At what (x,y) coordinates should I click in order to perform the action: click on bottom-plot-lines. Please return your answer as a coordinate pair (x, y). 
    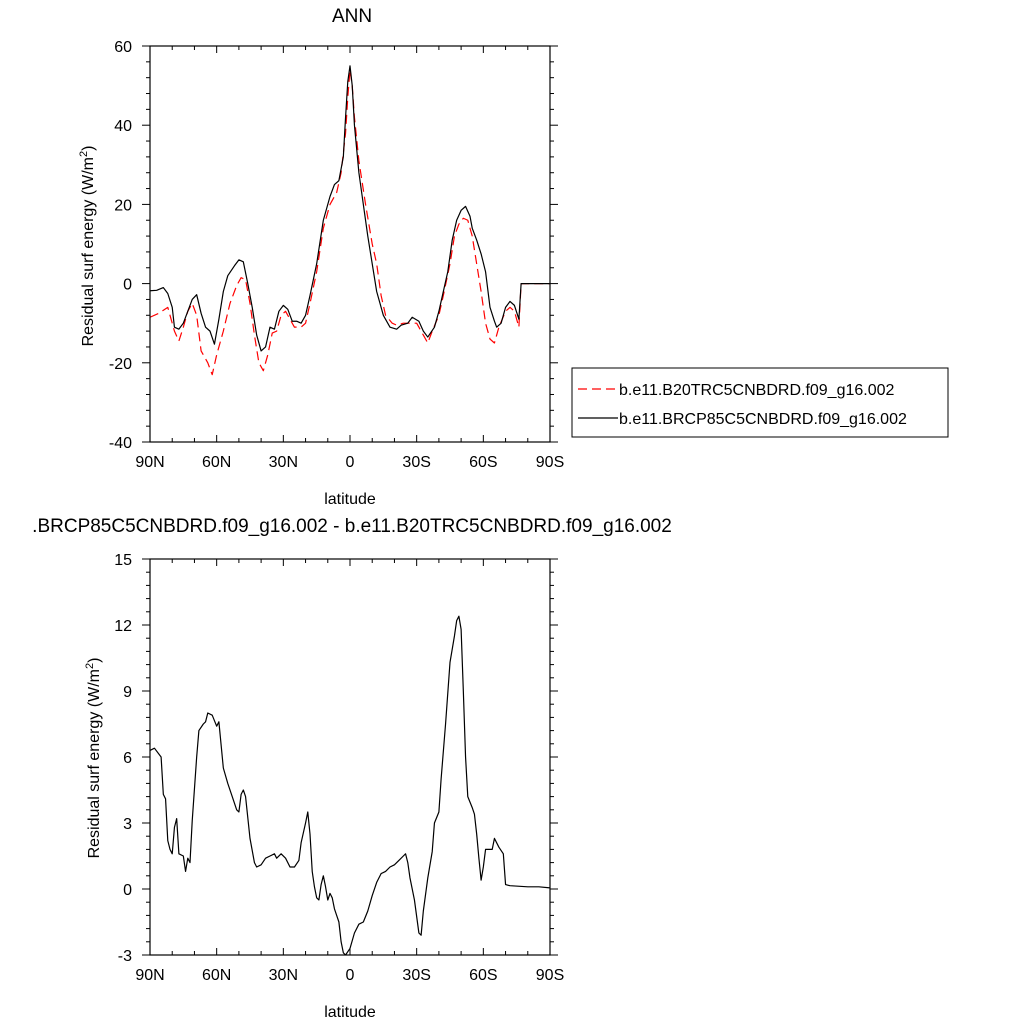
    Looking at the image, I should click on (350, 785).